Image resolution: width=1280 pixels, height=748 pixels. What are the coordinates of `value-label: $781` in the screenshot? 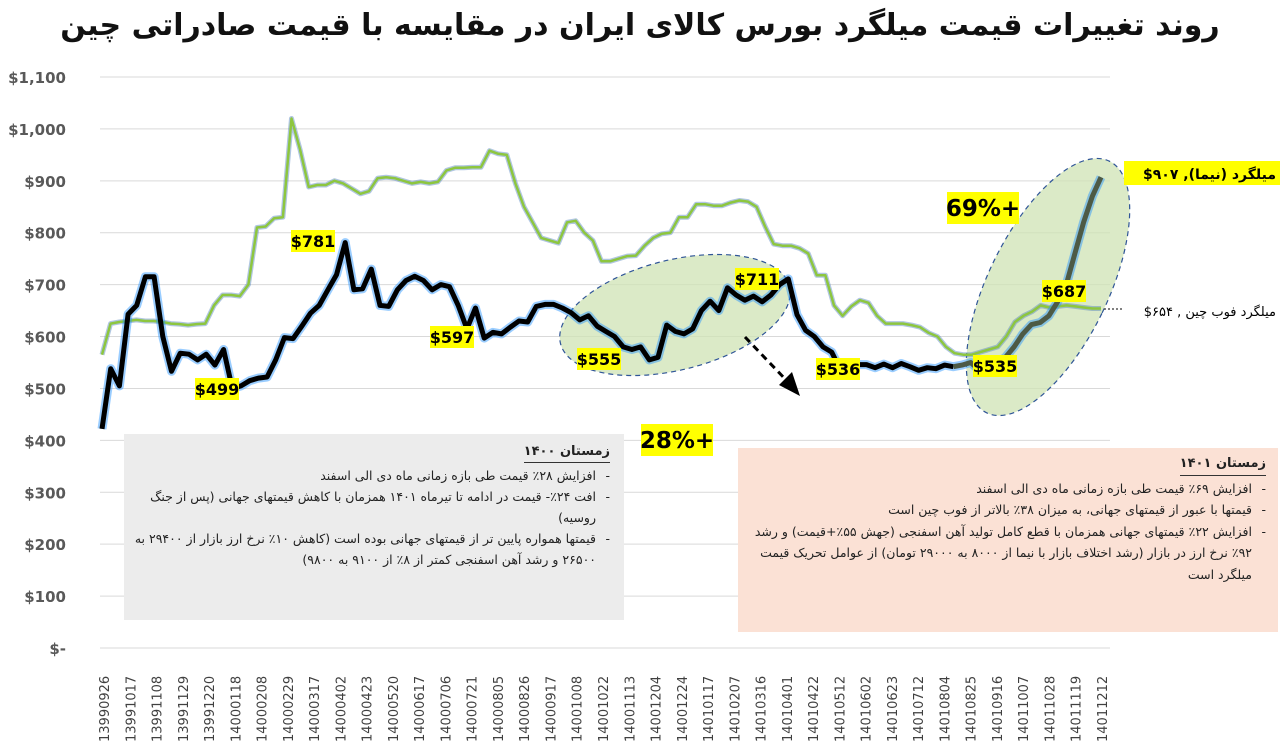 It's located at (313, 241).